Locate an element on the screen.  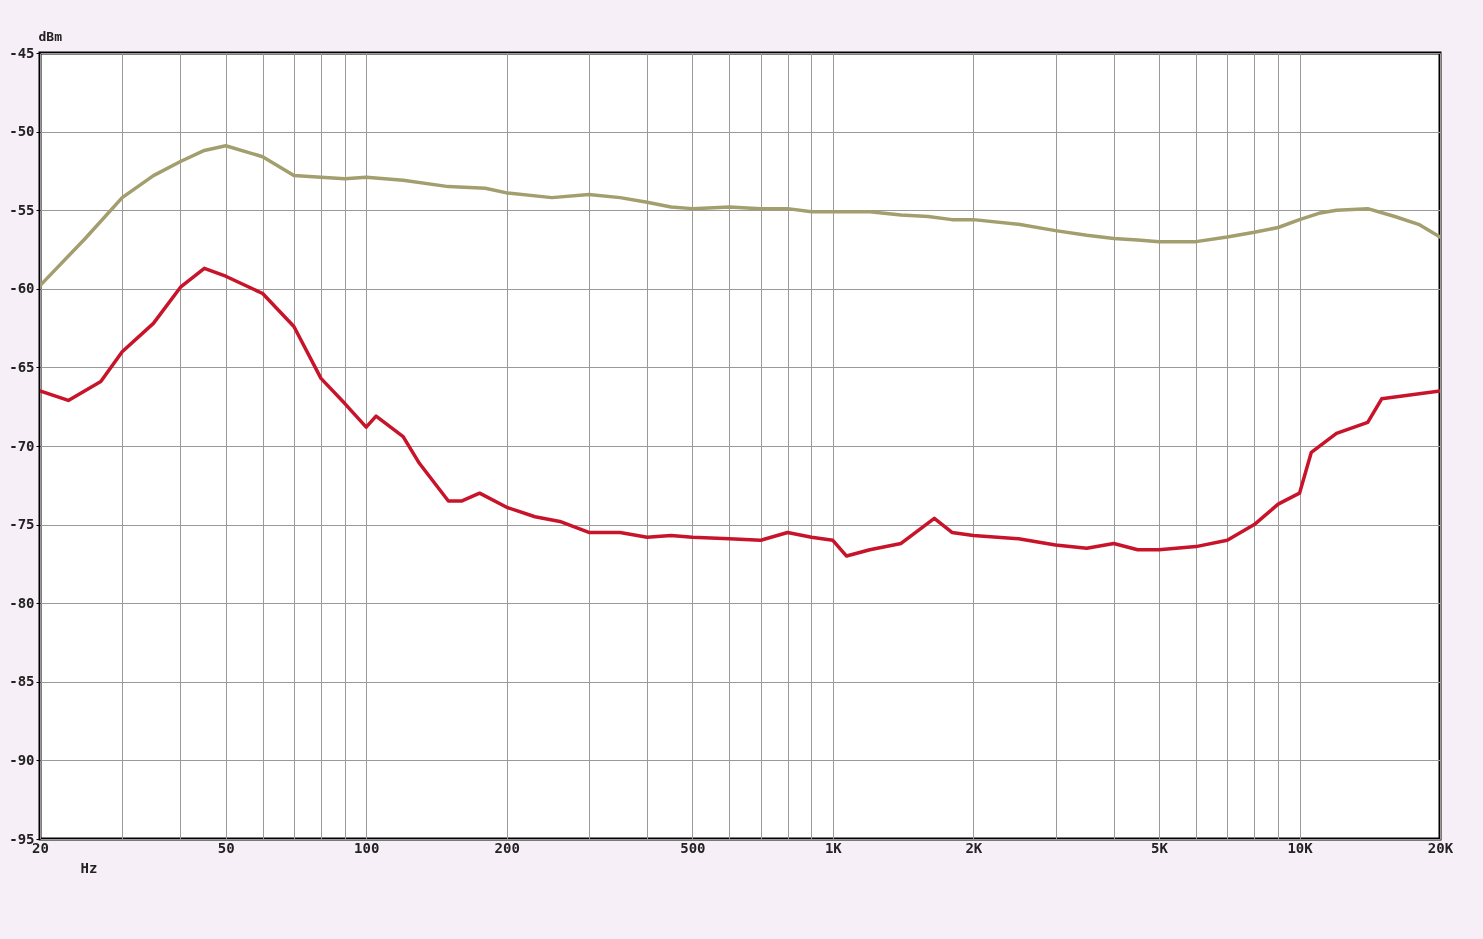
y-tick-label: -75 is located at coordinates (22, 524).